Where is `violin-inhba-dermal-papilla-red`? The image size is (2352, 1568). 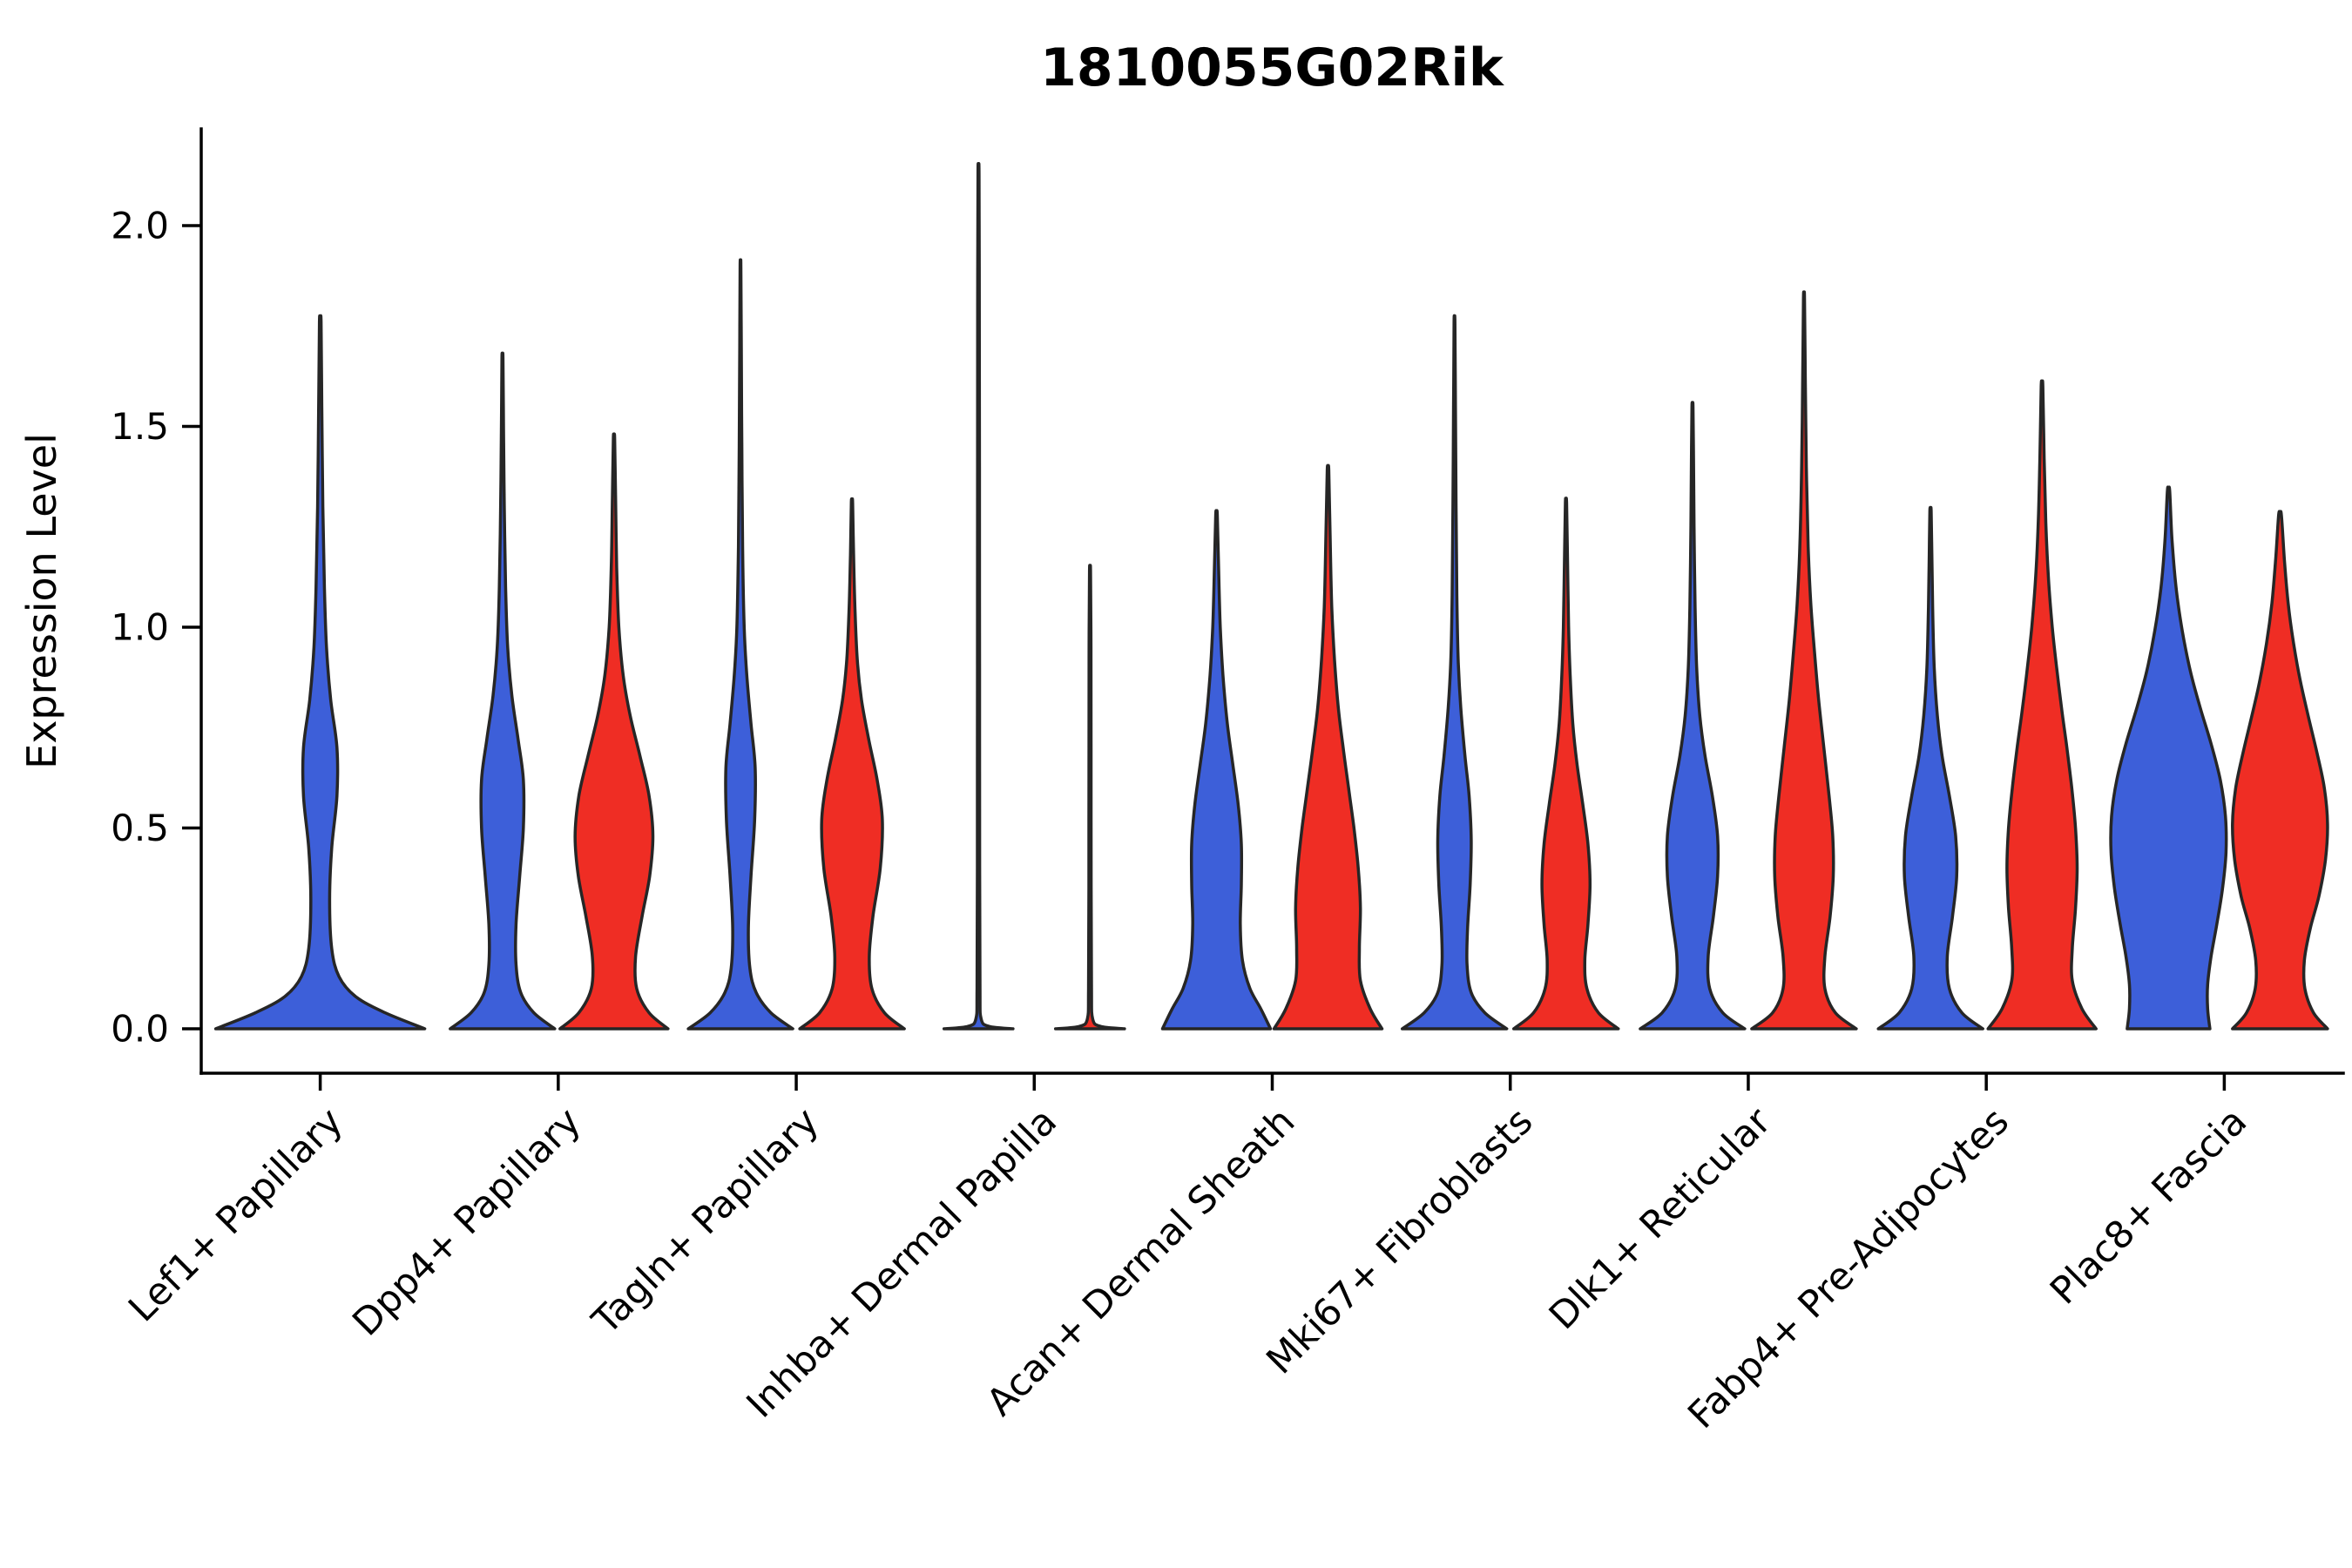 violin-inhba-dermal-papilla-red is located at coordinates (1089, 797).